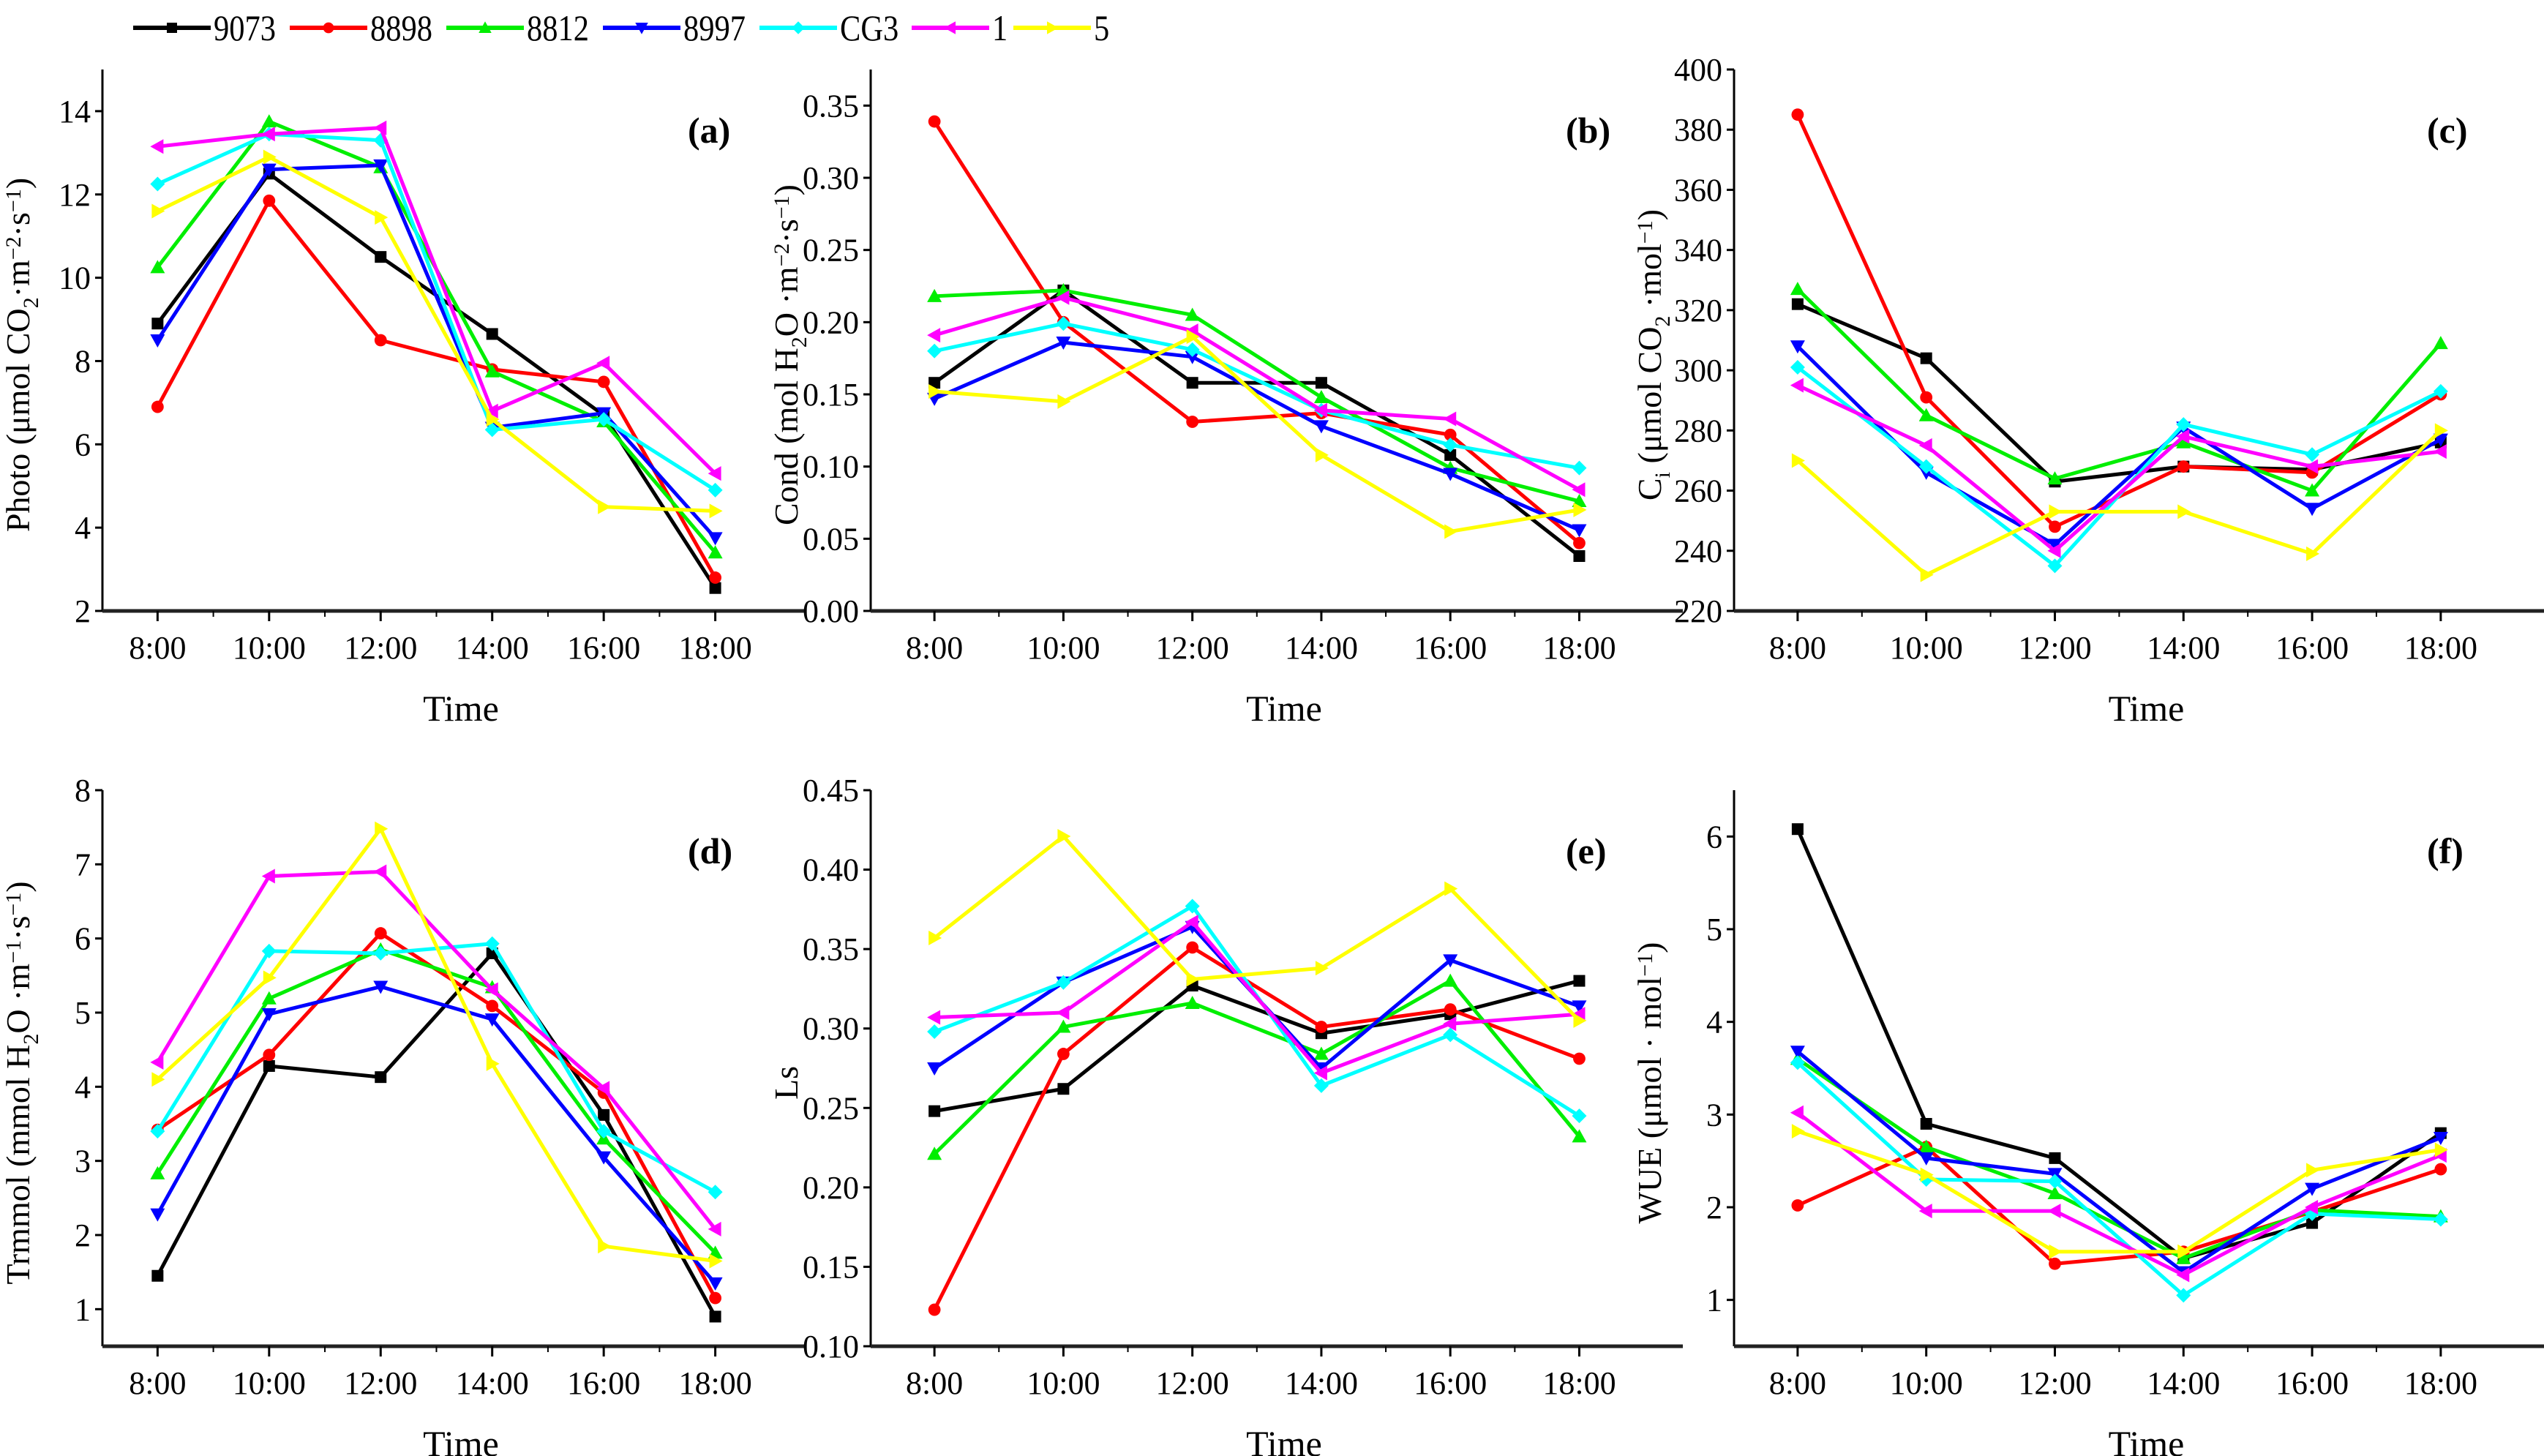 The width and height of the screenshot is (2544, 1456). I want to click on x-tick-label: 14:00, so click(1321, 648).